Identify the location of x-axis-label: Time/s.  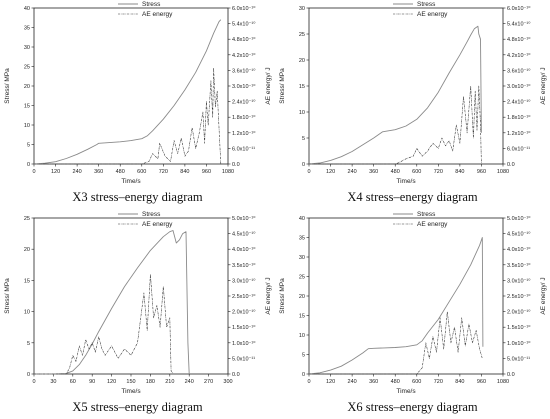
(406, 391).